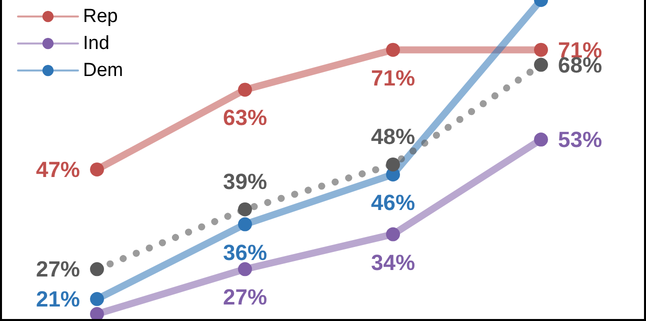  What do you see at coordinates (245, 117) in the screenshot?
I see `data-label: 63%` at bounding box center [245, 117].